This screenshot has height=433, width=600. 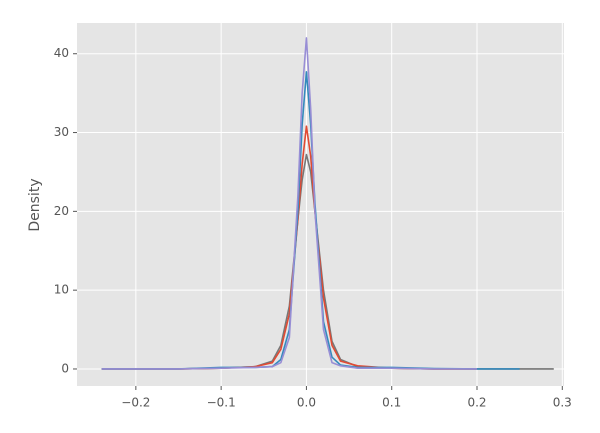 What do you see at coordinates (61, 132) in the screenshot?
I see `y-tick-label: 30` at bounding box center [61, 132].